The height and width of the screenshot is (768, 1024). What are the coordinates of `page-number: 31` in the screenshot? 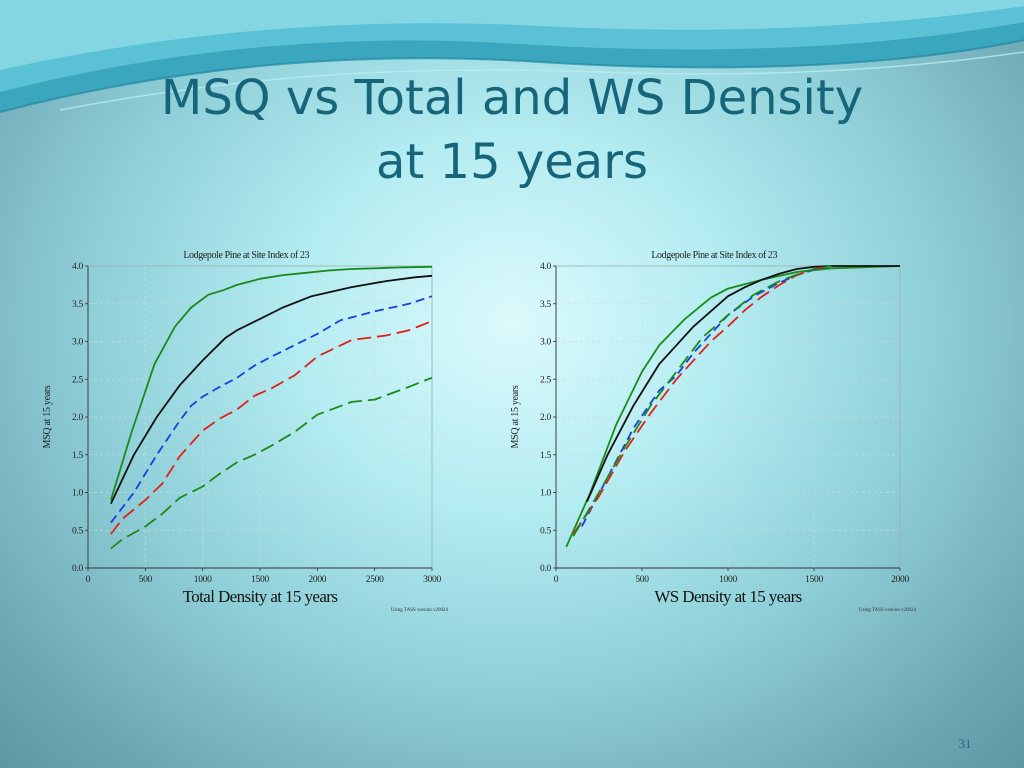 It's located at (965, 743).